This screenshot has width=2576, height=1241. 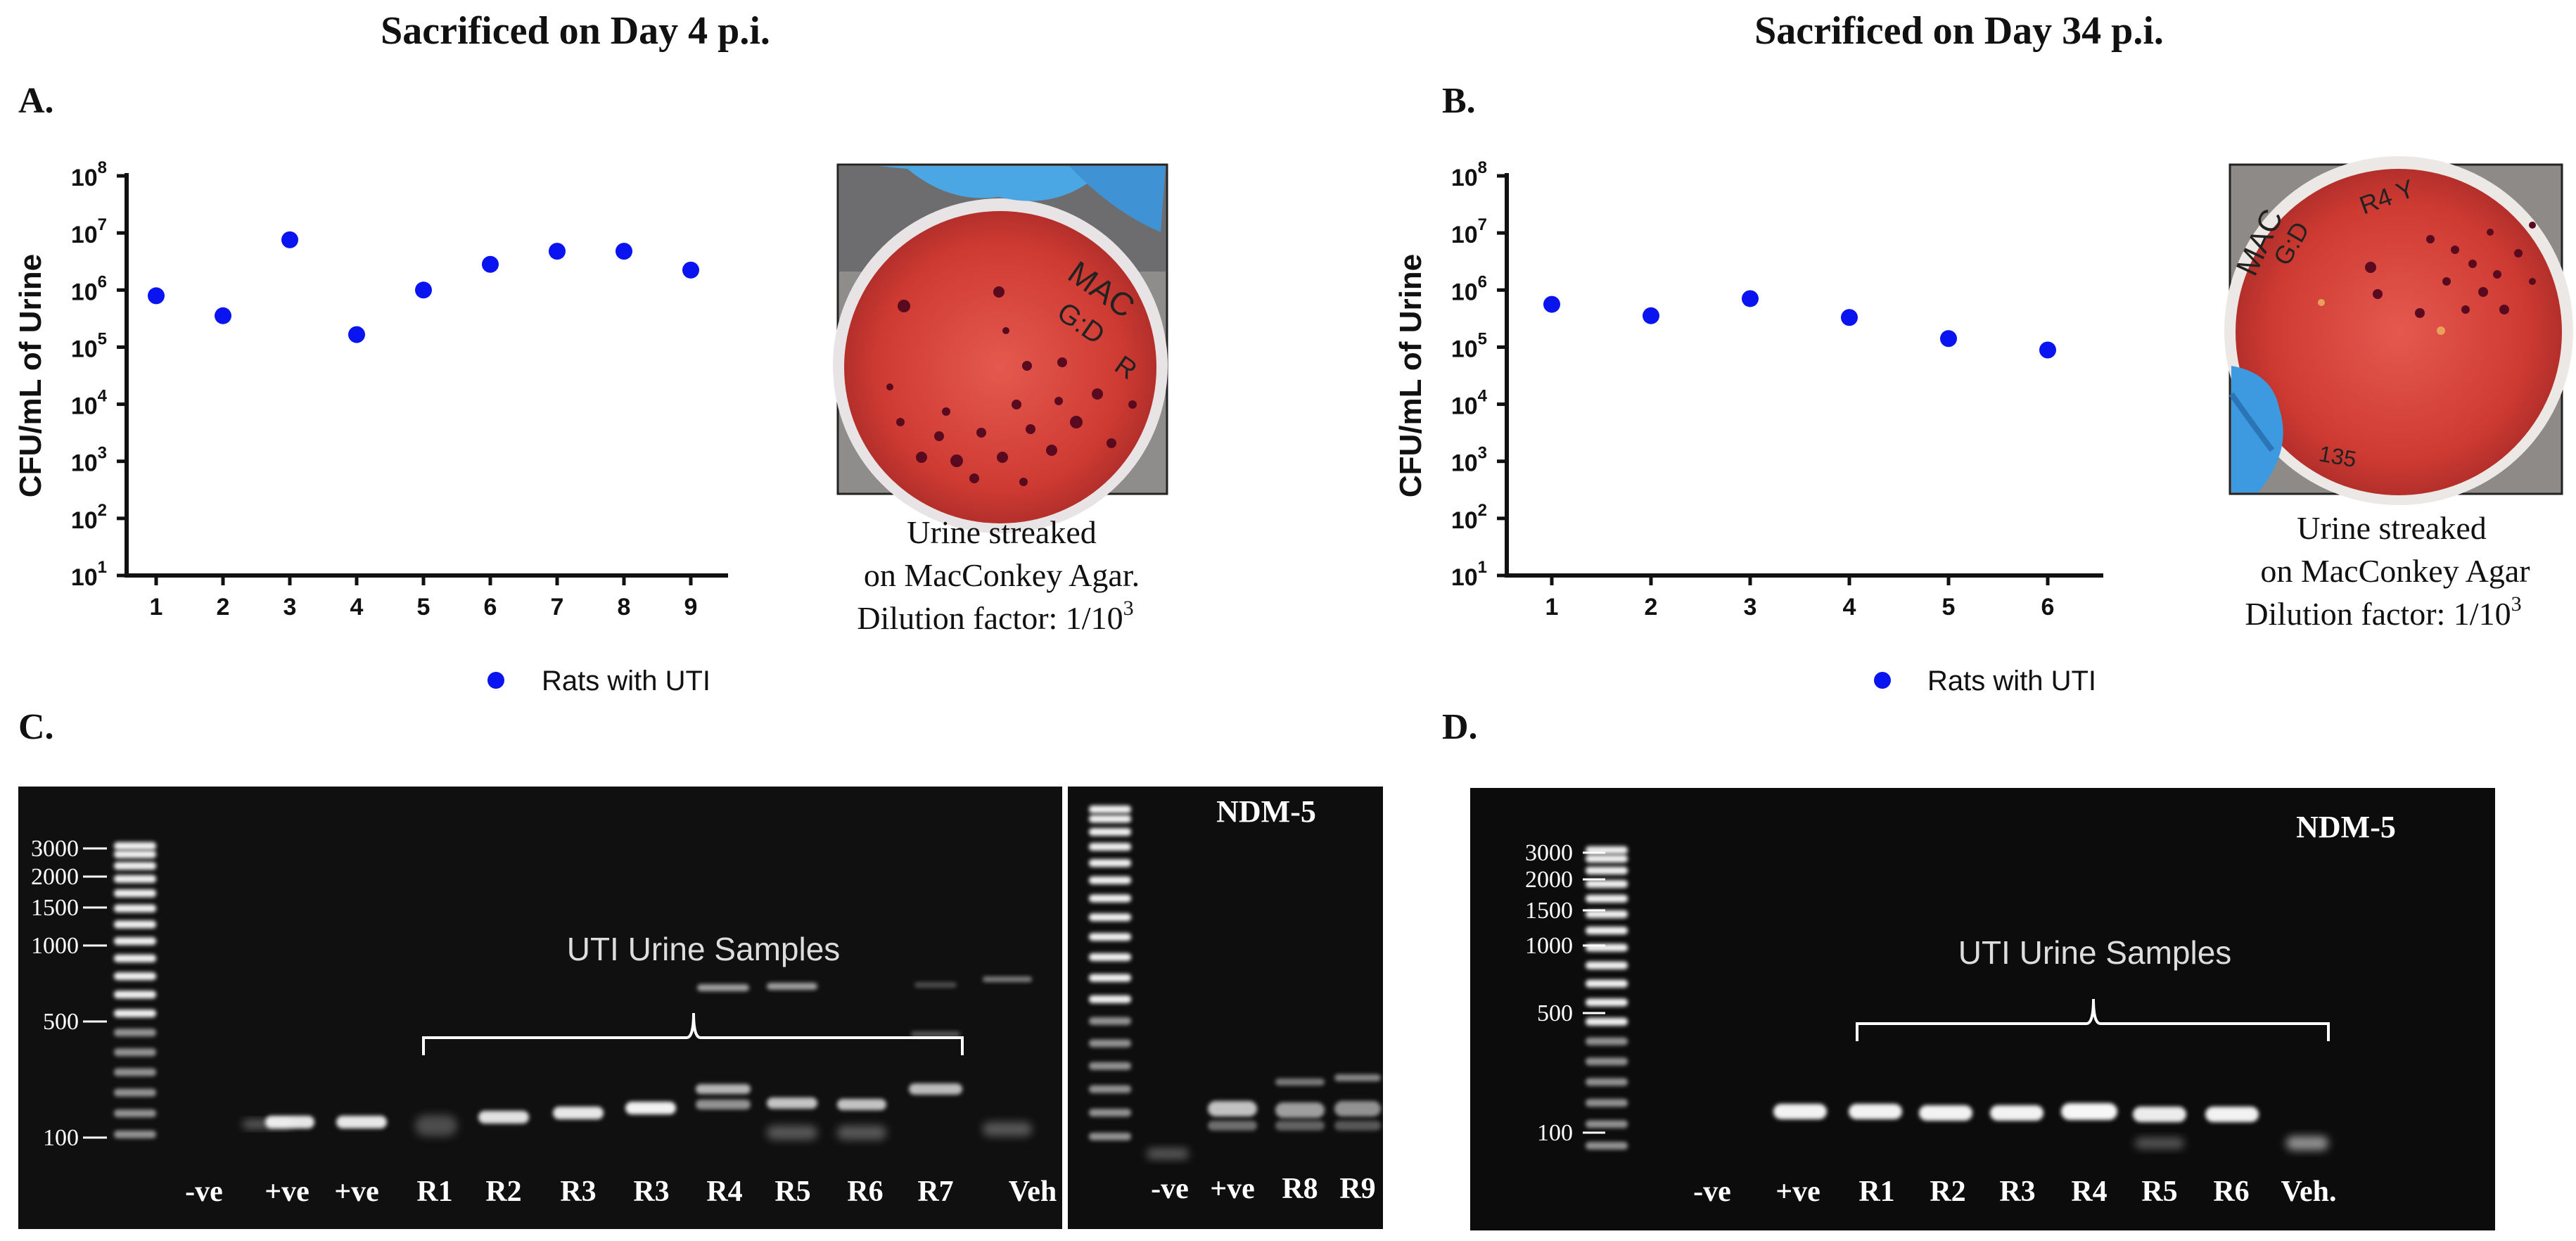 I want to click on gel-d-ladder-size-label: 1000, so click(x=1549, y=946).